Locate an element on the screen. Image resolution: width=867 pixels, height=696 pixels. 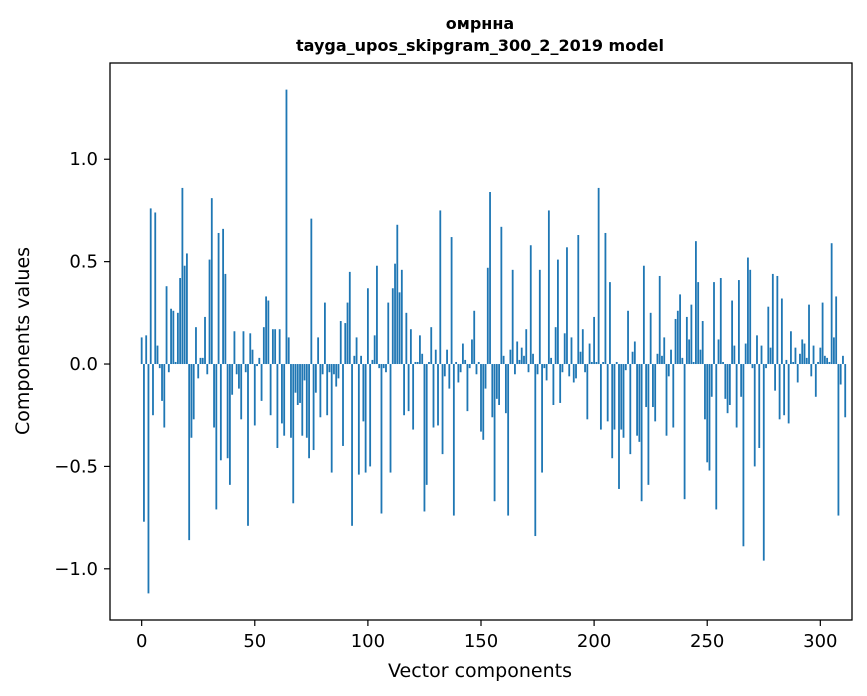
x-tick-label: 50 is located at coordinates (254, 641).